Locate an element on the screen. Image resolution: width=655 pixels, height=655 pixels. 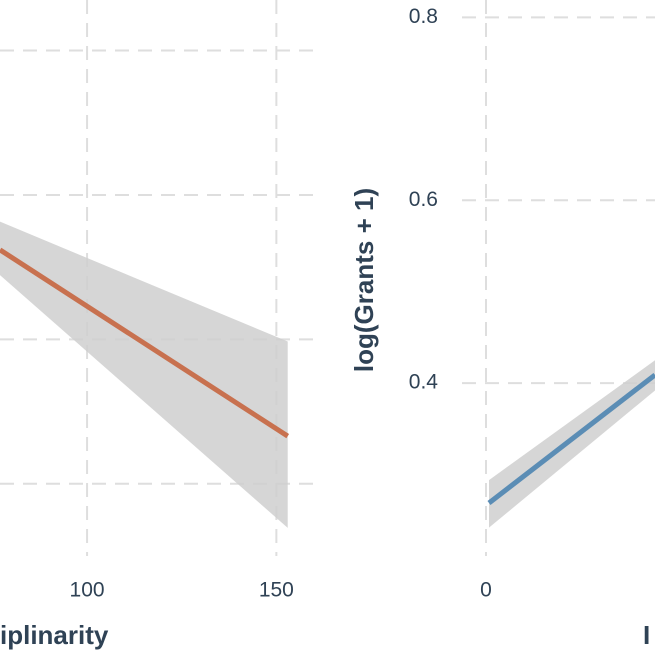
y-tick-label: 0.8 is located at coordinates (423, 16).